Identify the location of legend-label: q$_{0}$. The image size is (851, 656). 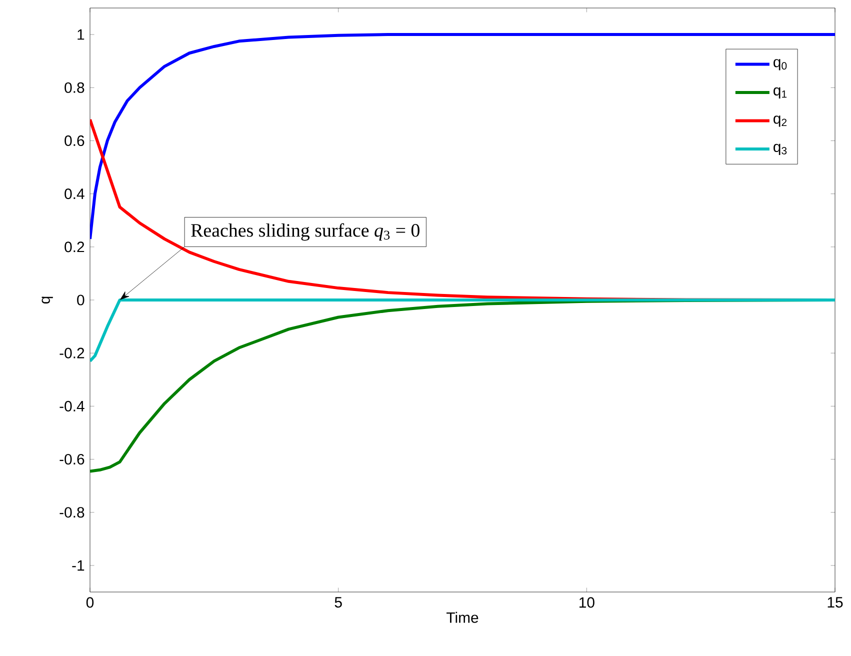
(780, 64).